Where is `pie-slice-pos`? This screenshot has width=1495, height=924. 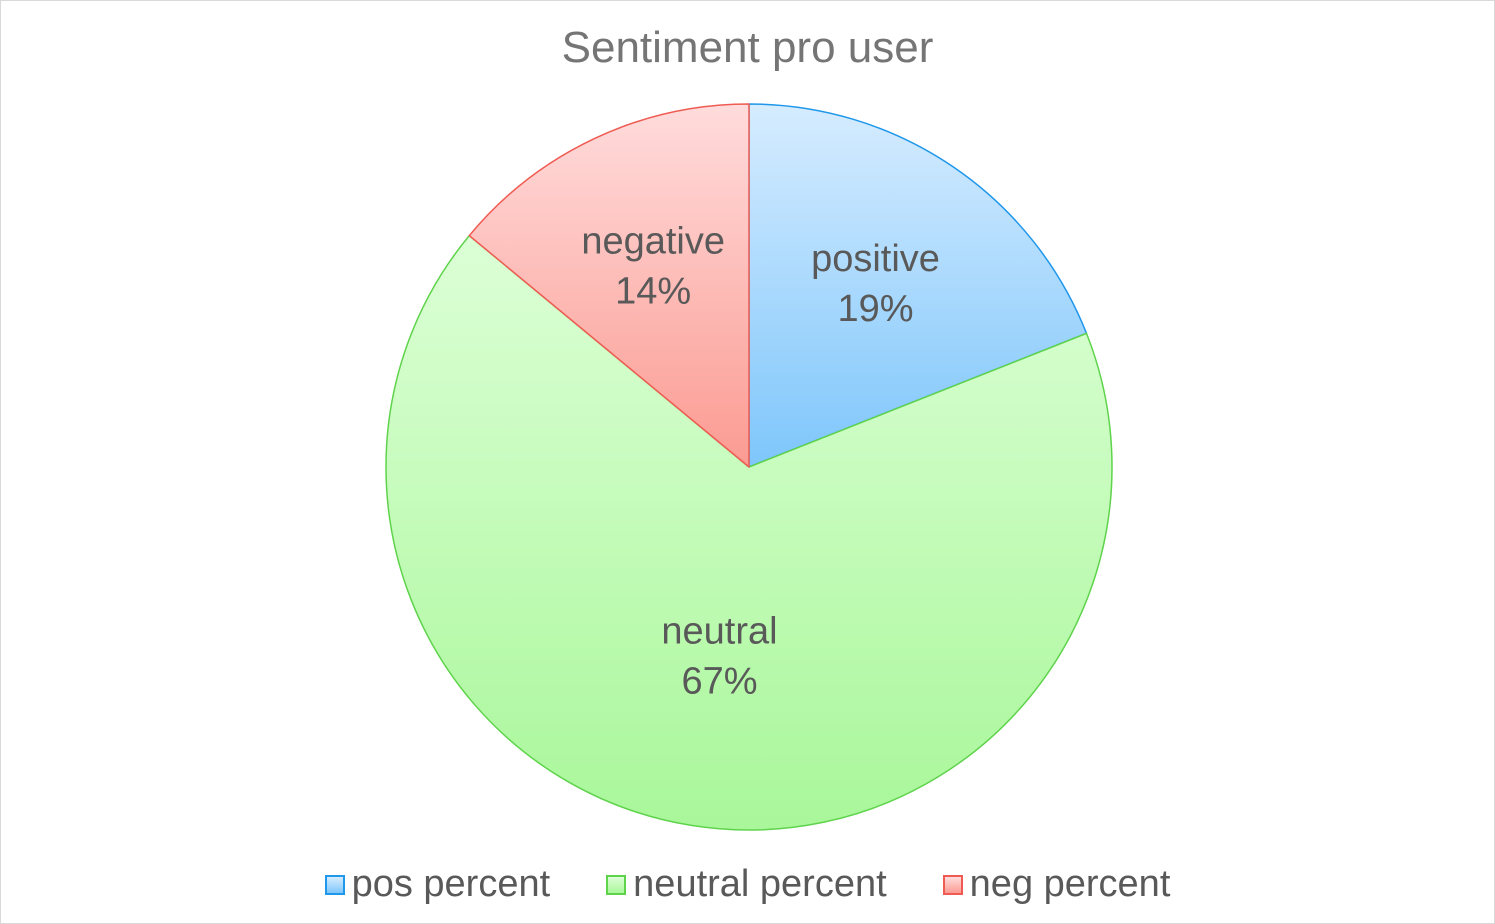 pie-slice-pos is located at coordinates (918, 285).